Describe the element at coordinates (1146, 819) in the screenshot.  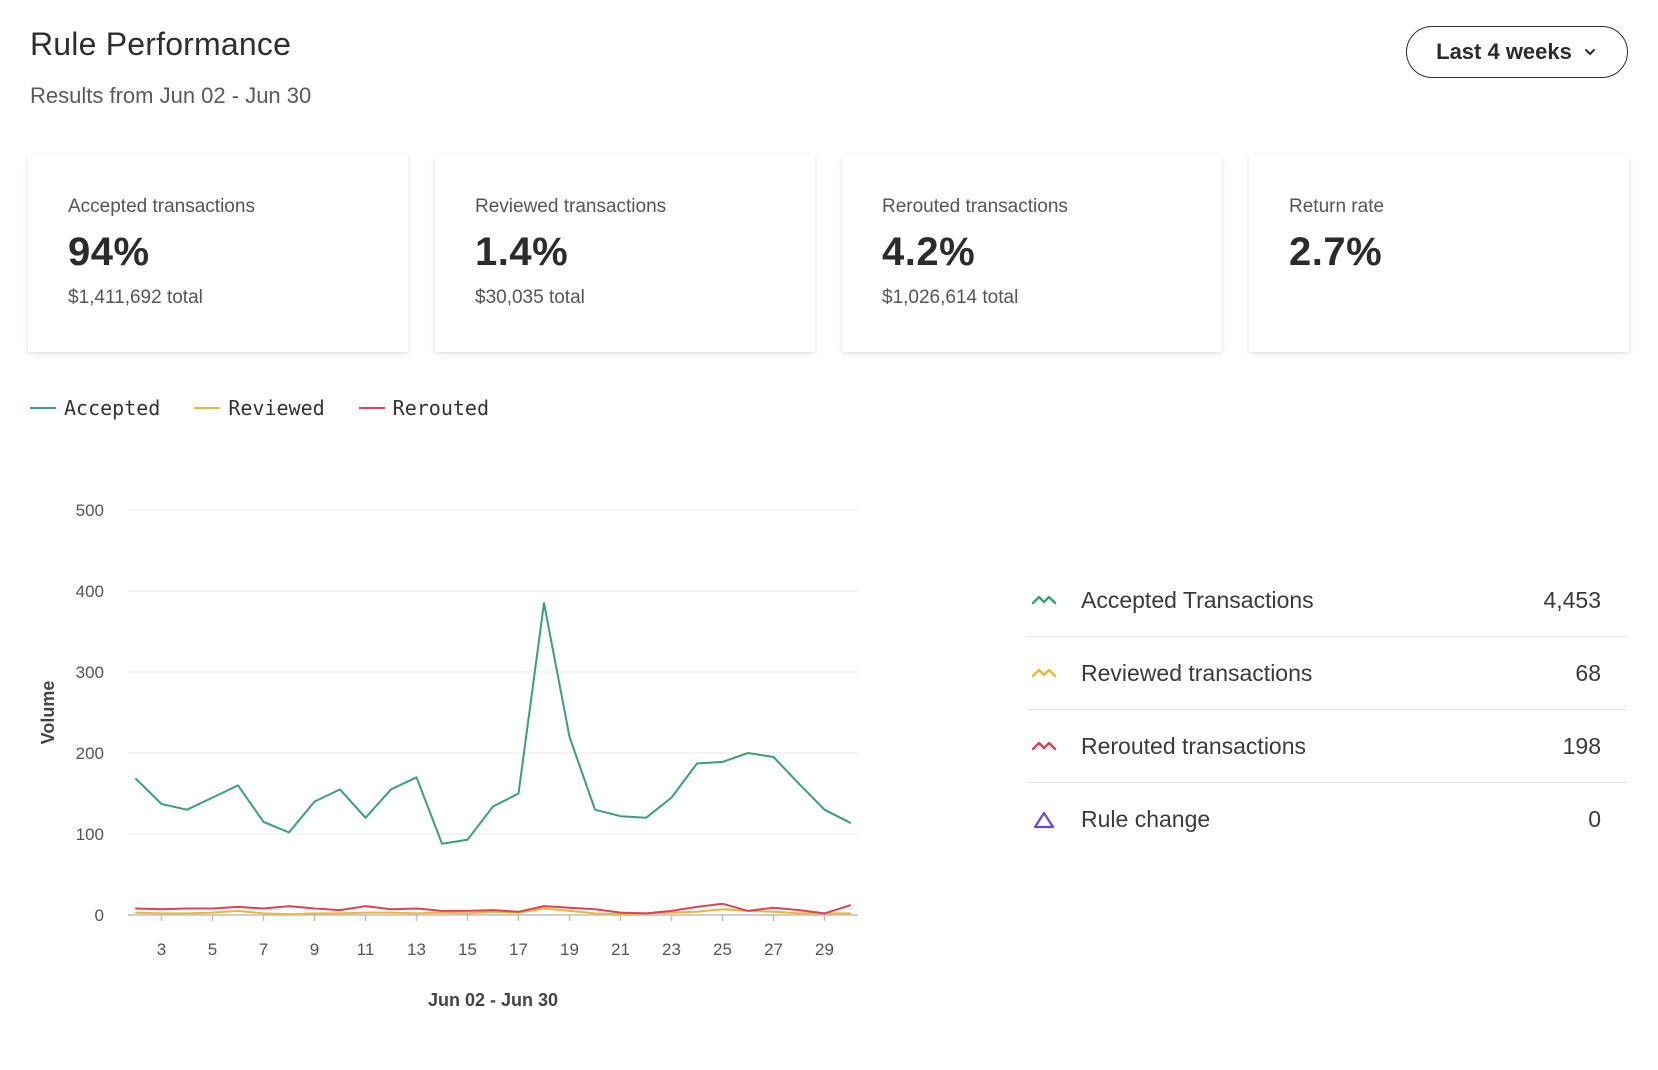
I see `summary-label: Rule change` at that location.